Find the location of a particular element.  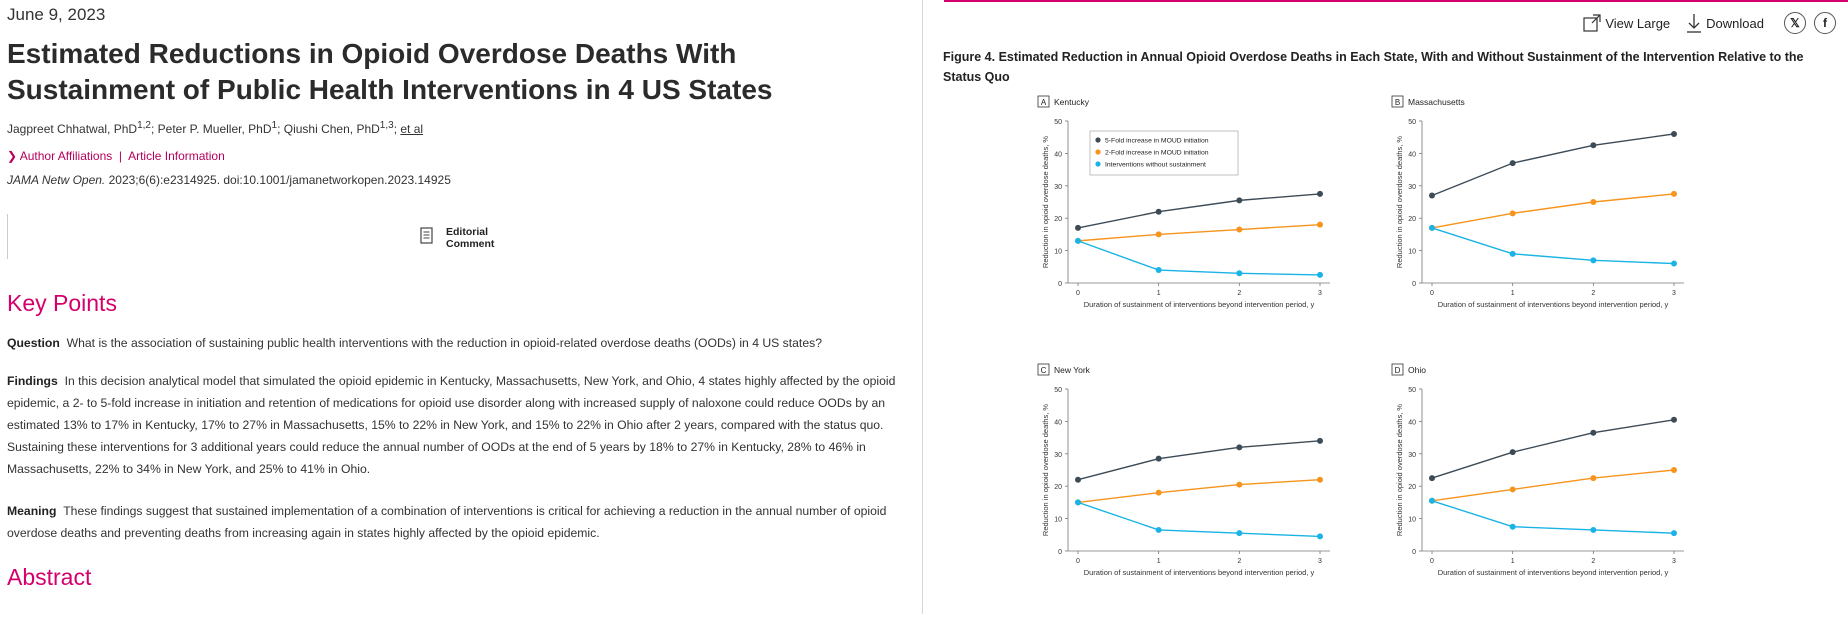

y-tick-label: 50 is located at coordinates (1412, 122).